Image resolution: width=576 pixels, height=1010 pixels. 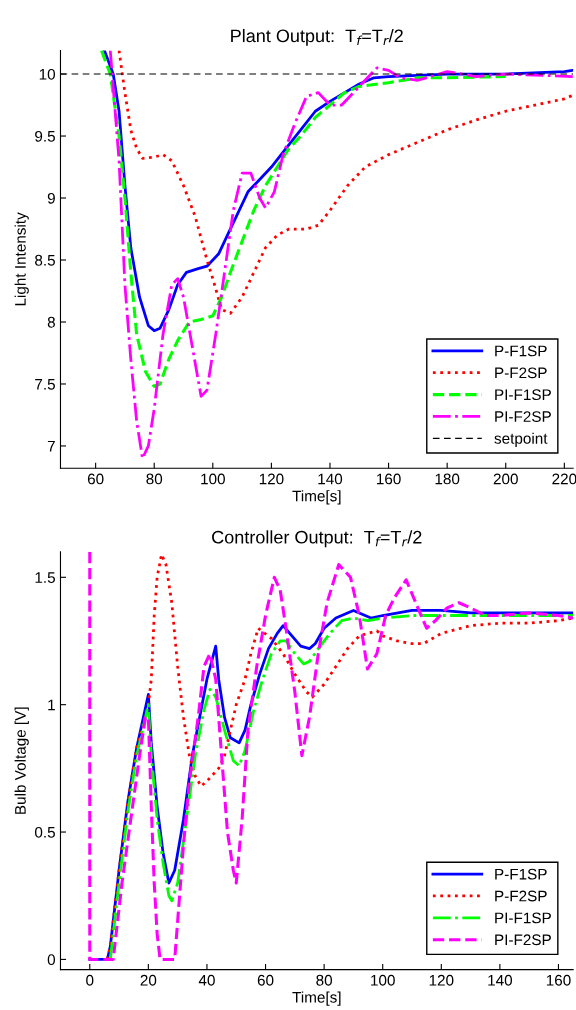 What do you see at coordinates (44, 832) in the screenshot?
I see `y-tick-label: 0.5` at bounding box center [44, 832].